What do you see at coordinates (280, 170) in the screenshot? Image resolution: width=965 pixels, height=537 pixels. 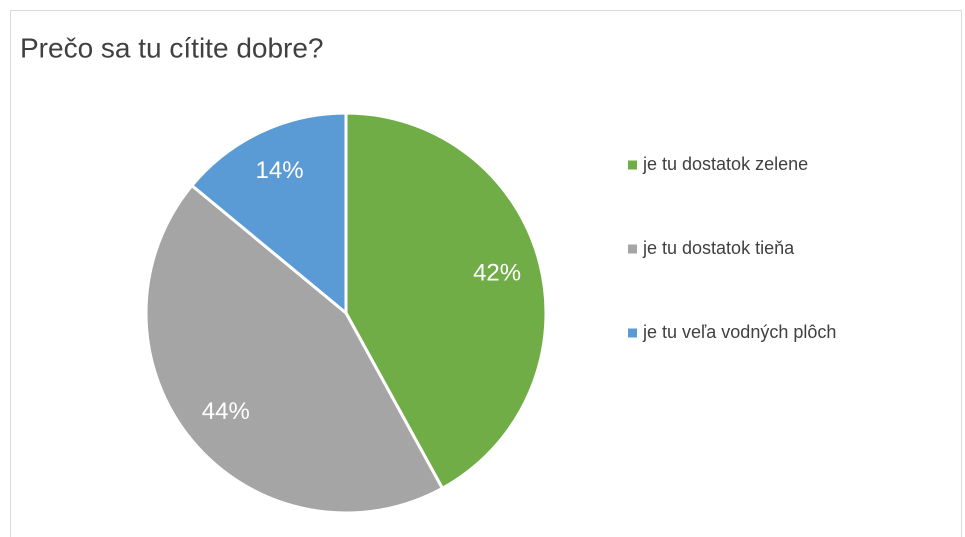 I see `data-label: 14%` at bounding box center [280, 170].